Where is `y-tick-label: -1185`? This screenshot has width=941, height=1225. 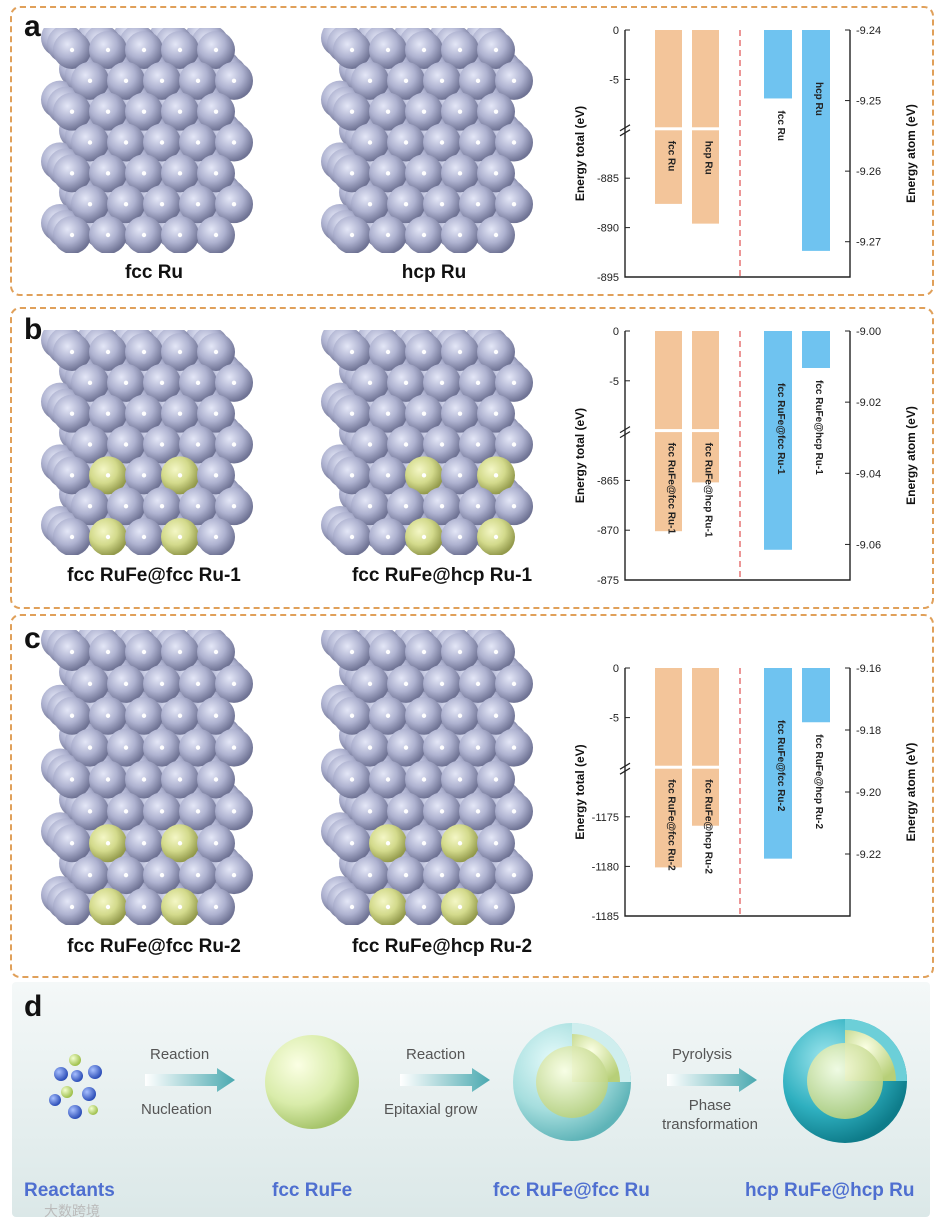
y-tick-label: -1185 is located at coordinates (605, 917).